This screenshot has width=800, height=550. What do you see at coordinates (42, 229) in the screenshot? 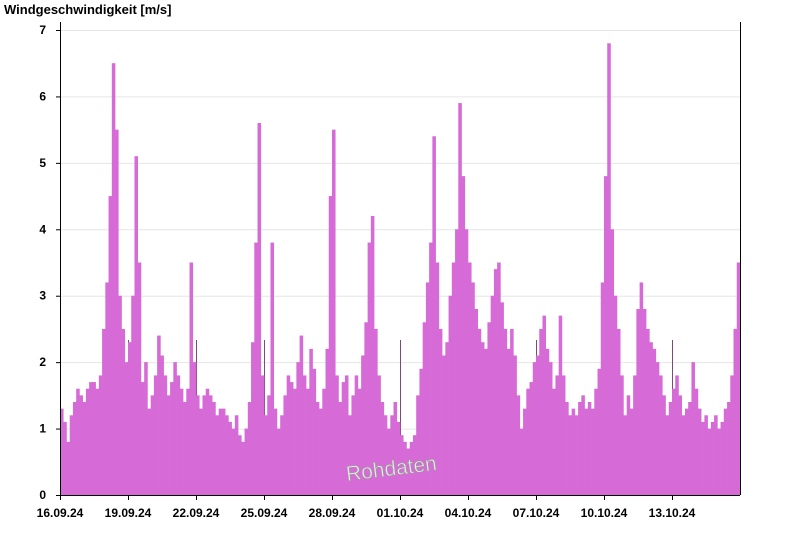
I see `y-tick-label-4: 4` at bounding box center [42, 229].